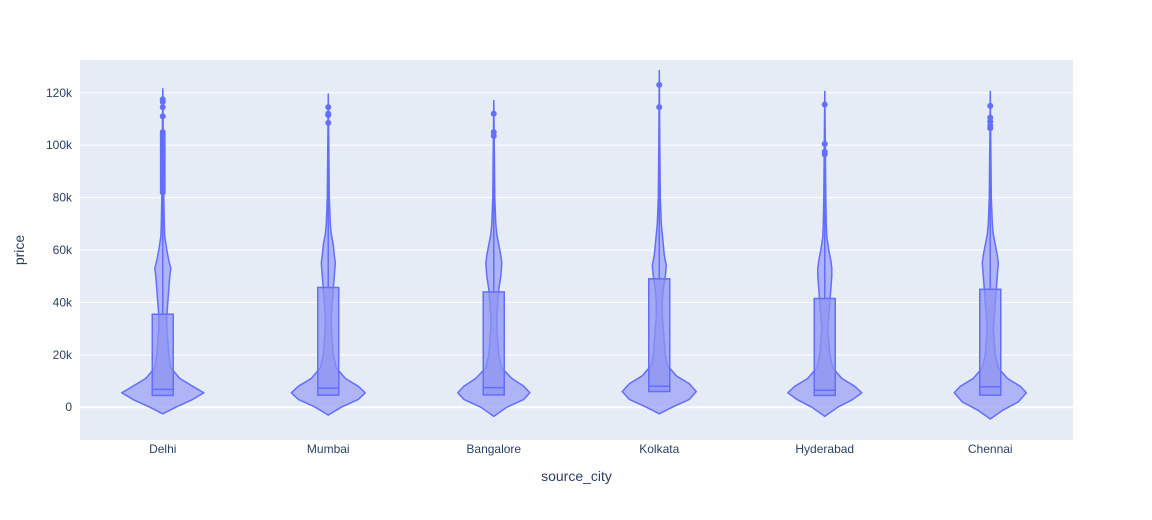 The width and height of the screenshot is (1152, 520). What do you see at coordinates (59, 145) in the screenshot?
I see `y-tick-label: 100k` at bounding box center [59, 145].